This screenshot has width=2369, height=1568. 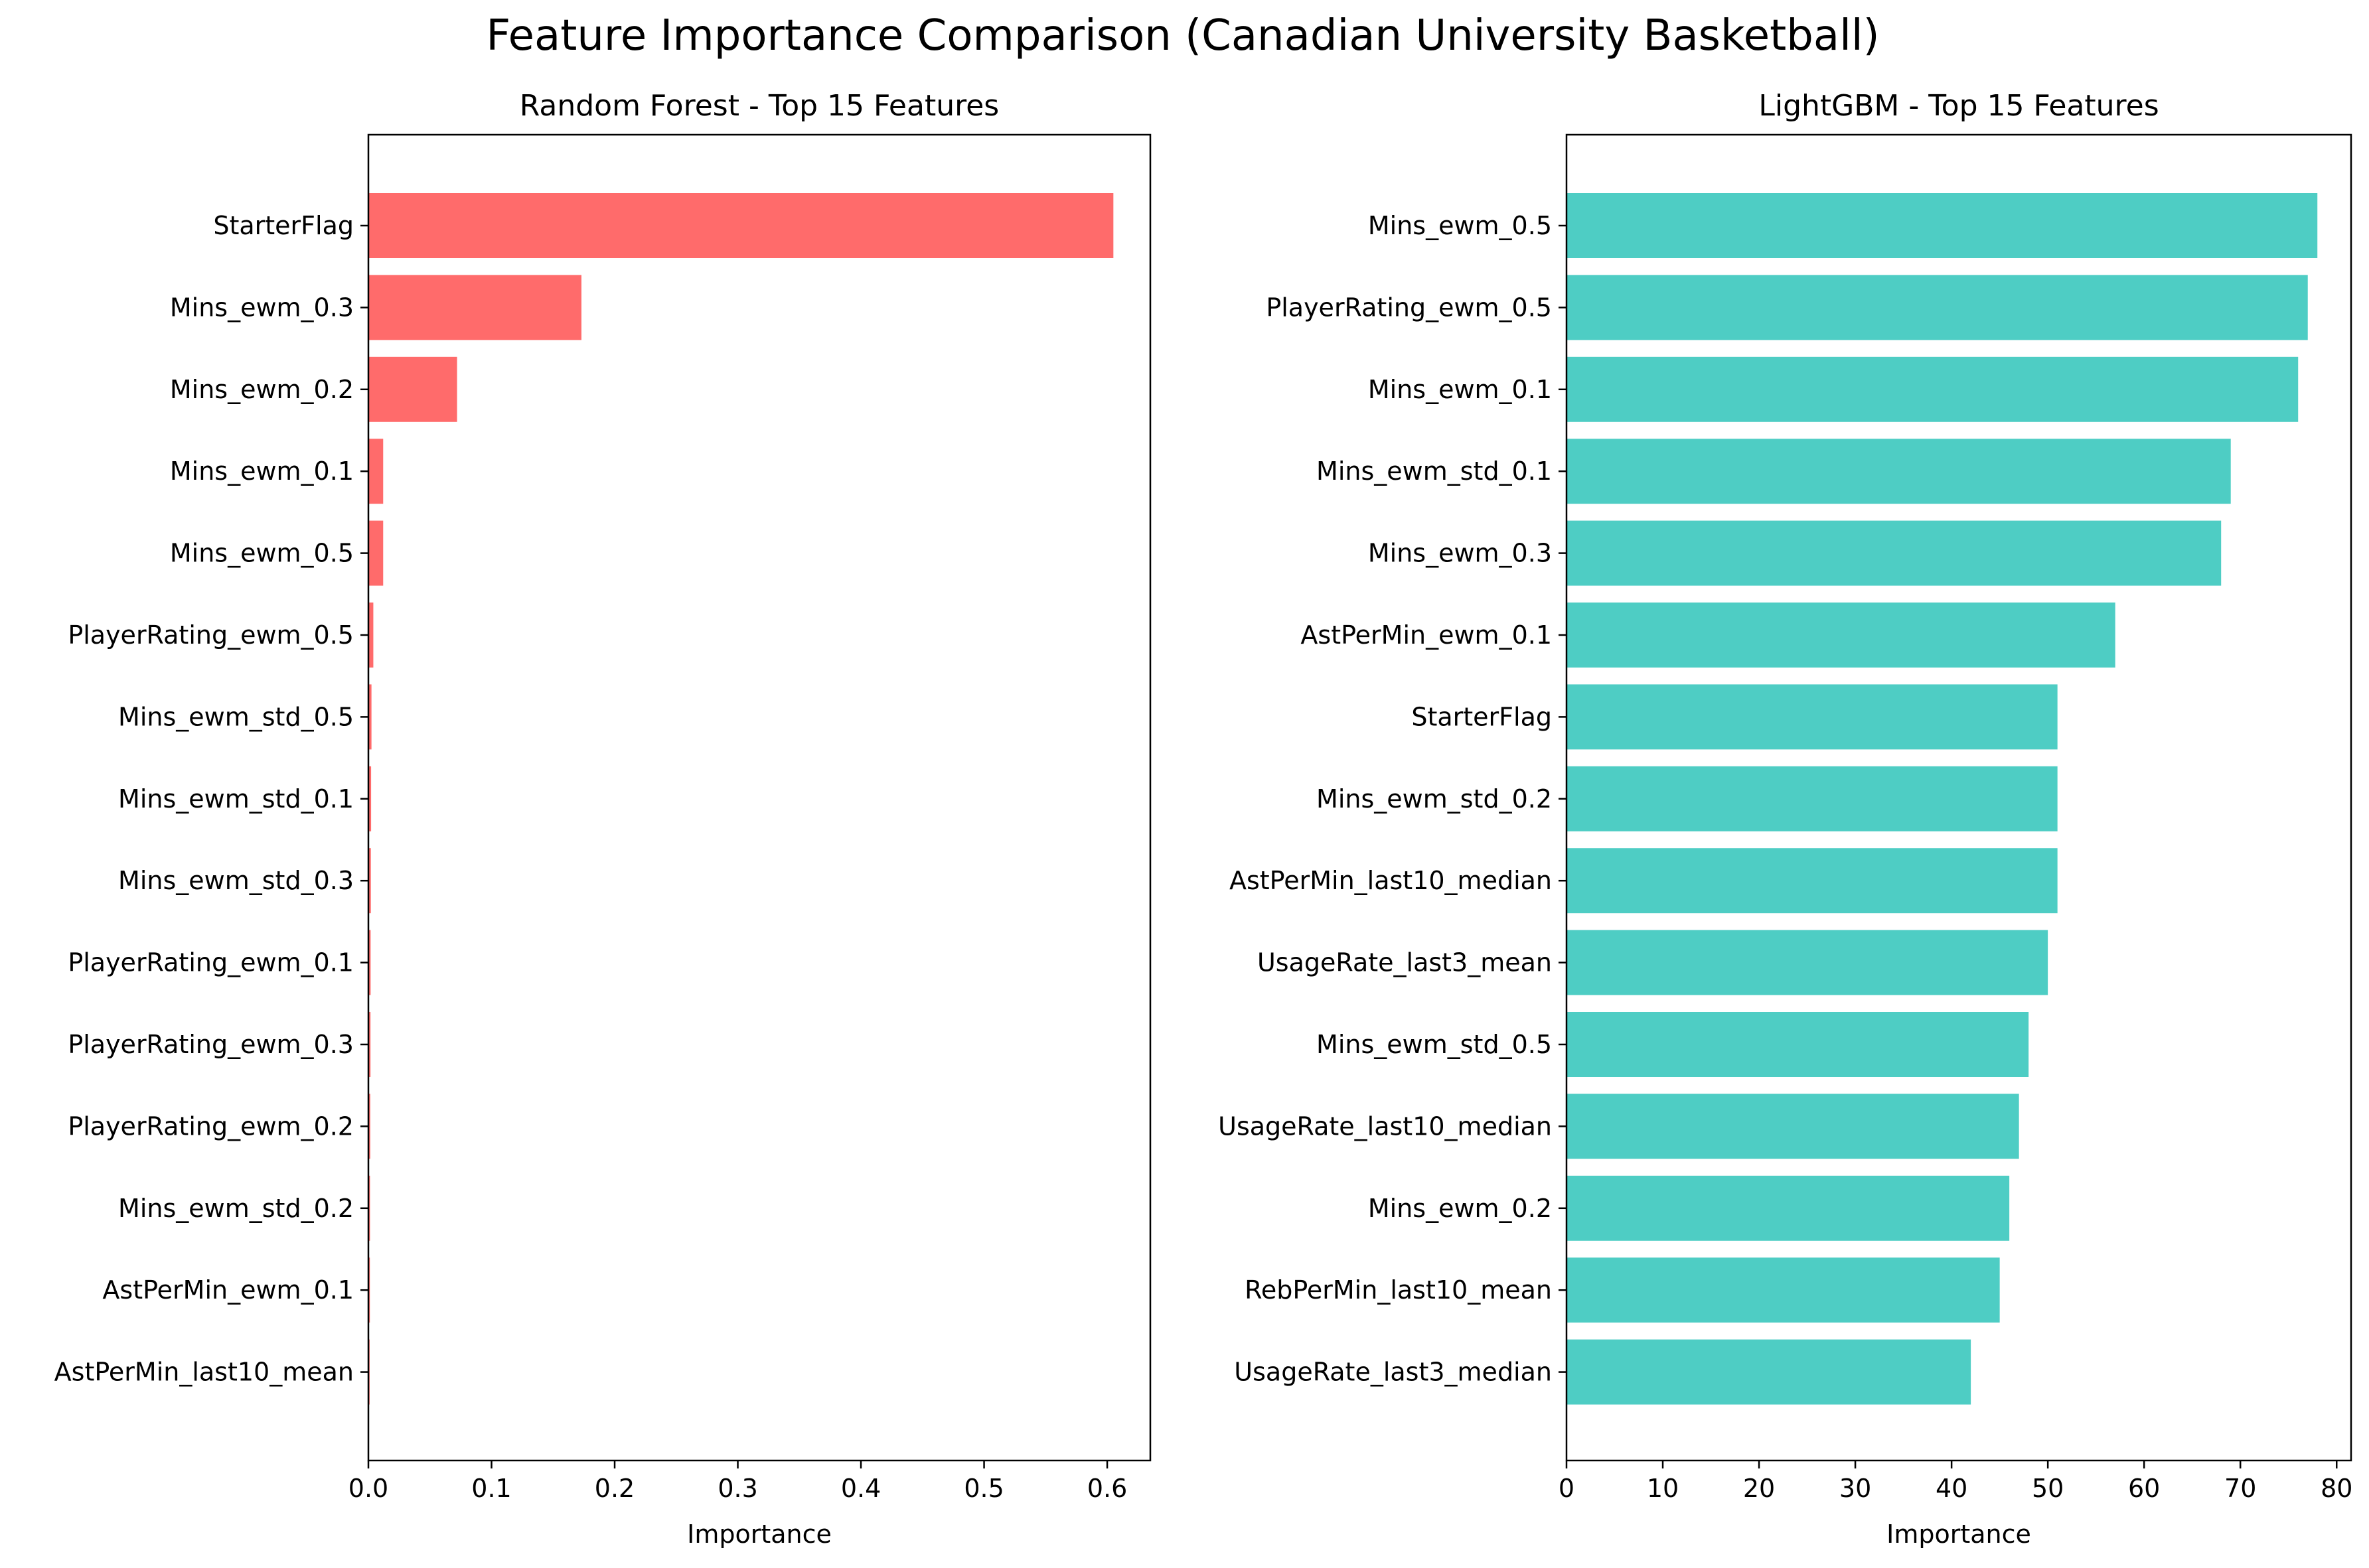 What do you see at coordinates (1958, 1534) in the screenshot?
I see `lightgbm-x-axis-label: Importance` at bounding box center [1958, 1534].